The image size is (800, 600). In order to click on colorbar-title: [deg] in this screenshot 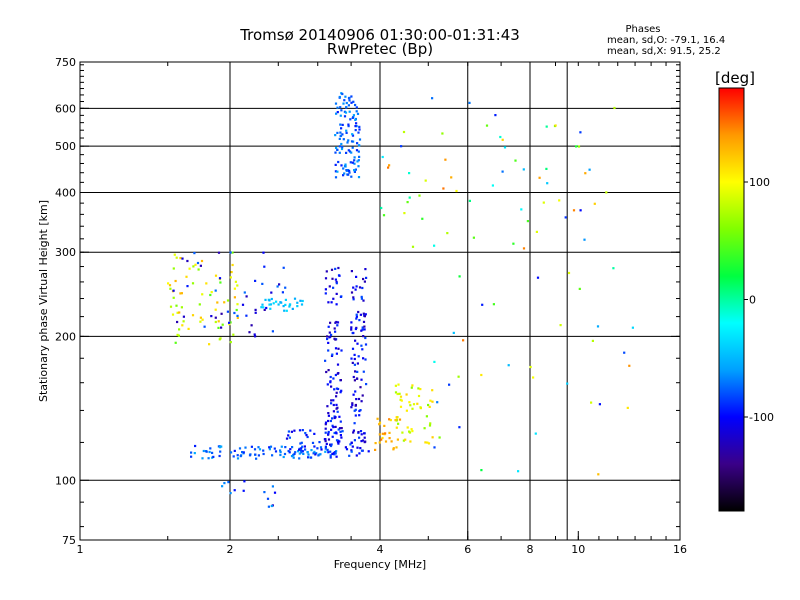, I will do `click(735, 78)`.